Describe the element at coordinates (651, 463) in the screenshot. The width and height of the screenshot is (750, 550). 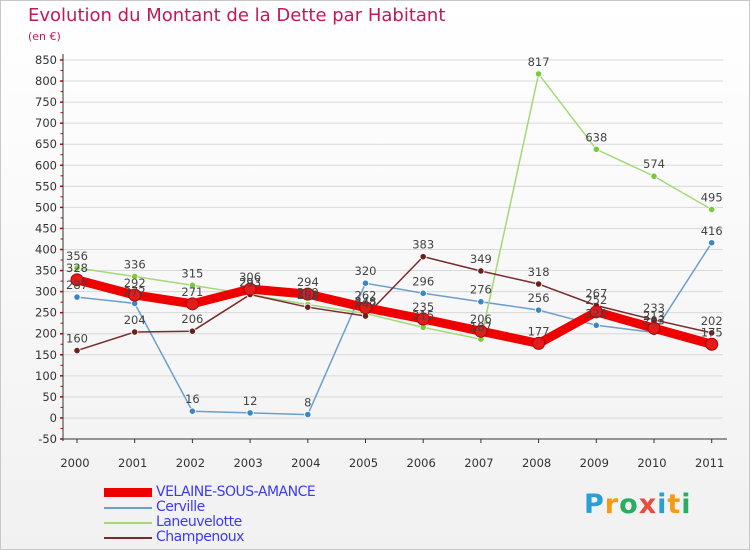
I see `x-tick-label: 2010` at that location.